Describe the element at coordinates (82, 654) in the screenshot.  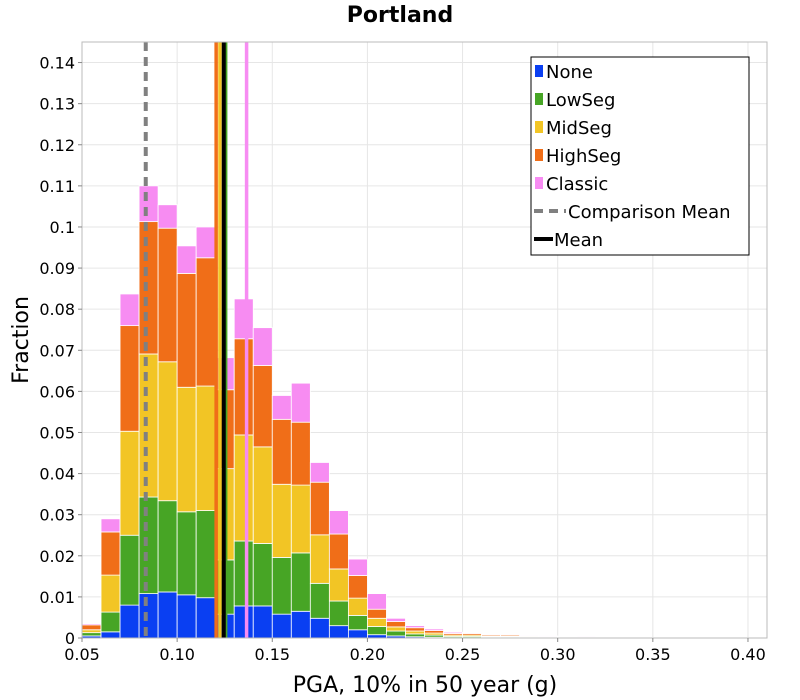
I see `x-tick-label: 0.05` at that location.